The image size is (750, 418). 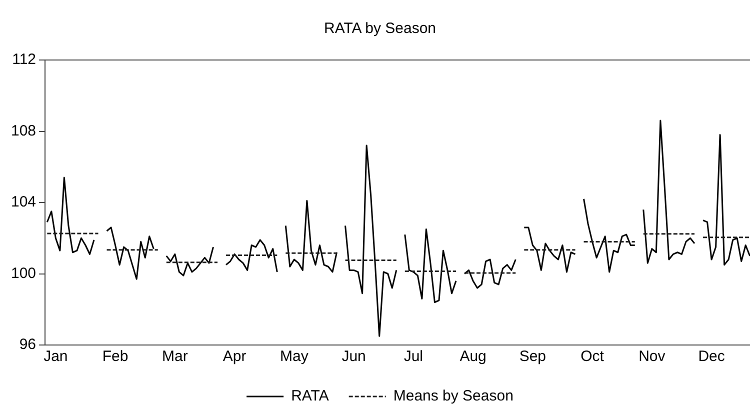 What do you see at coordinates (532, 357) in the screenshot?
I see `x-tick-label: Sep` at bounding box center [532, 357].